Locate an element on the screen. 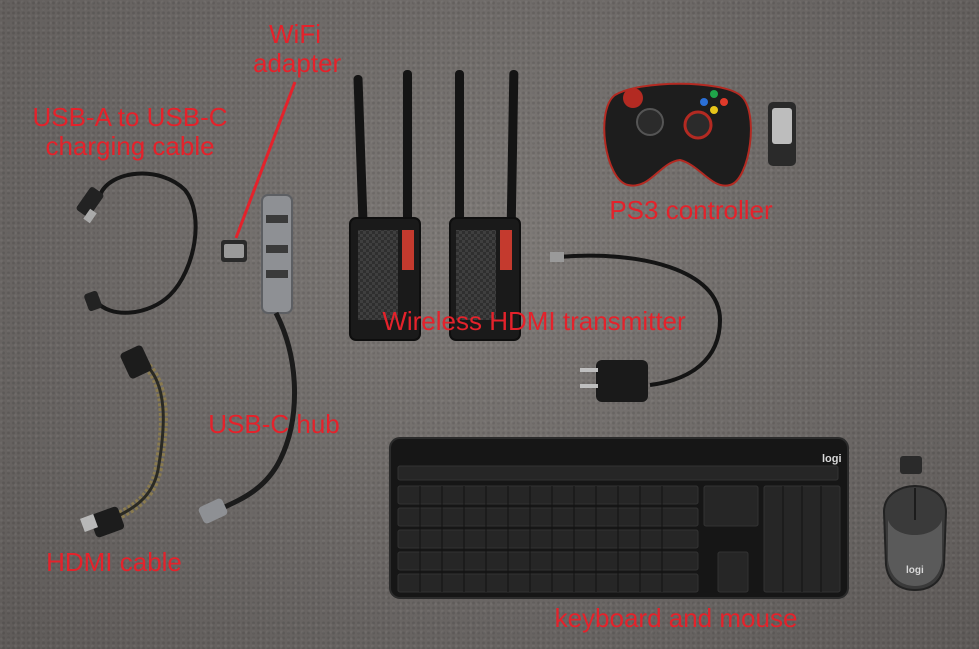 The width and height of the screenshot is (979, 649). usb-cable-label-line2: charging cable is located at coordinates (130, 146).